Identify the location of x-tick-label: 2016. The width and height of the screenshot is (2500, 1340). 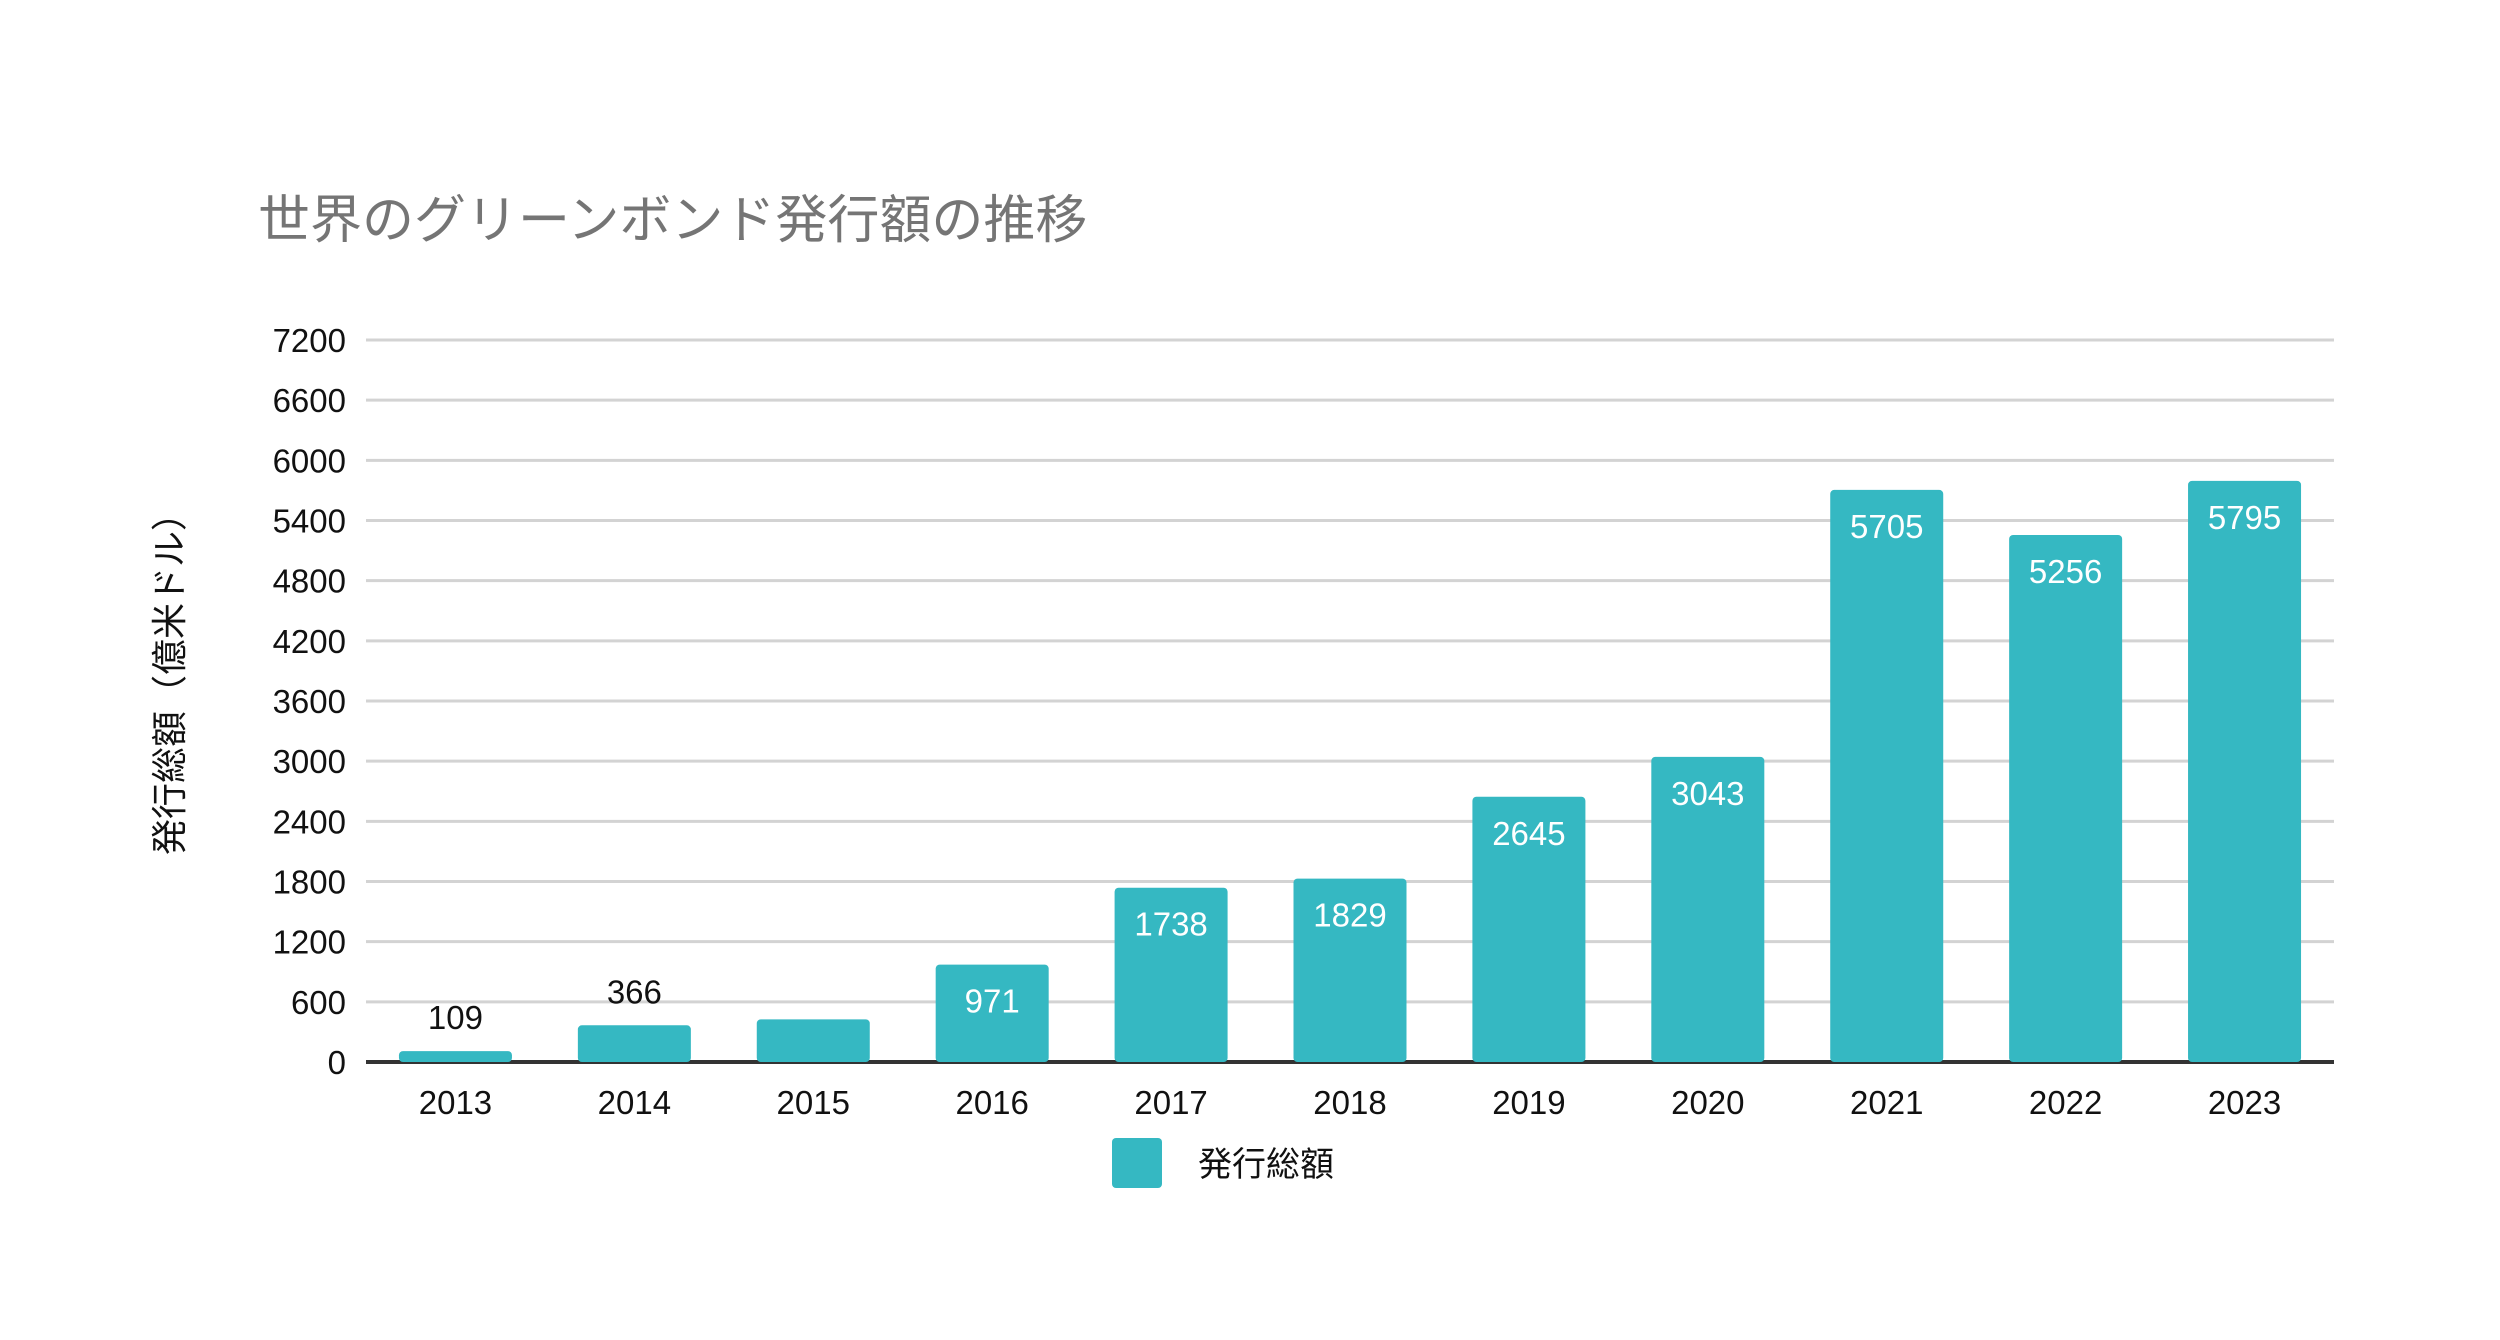
(991, 1102).